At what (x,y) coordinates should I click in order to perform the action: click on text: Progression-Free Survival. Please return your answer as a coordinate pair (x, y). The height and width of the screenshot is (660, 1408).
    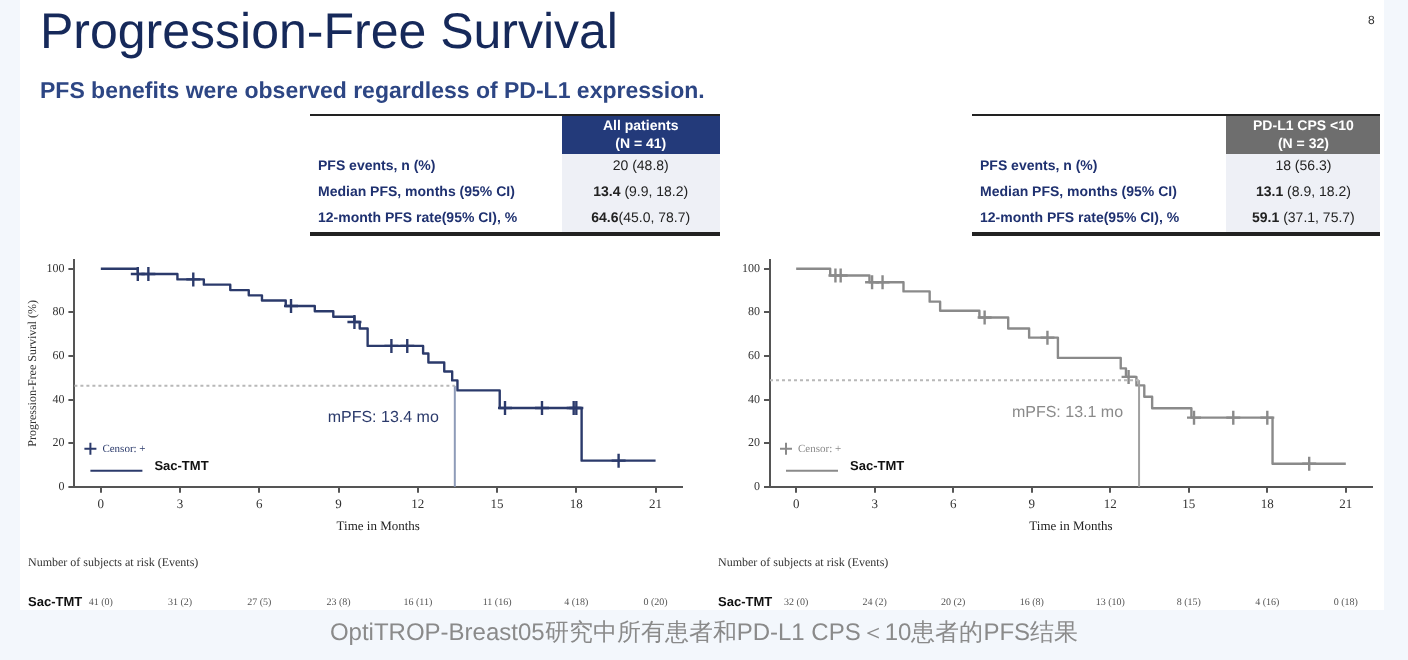
    Looking at the image, I should click on (329, 33).